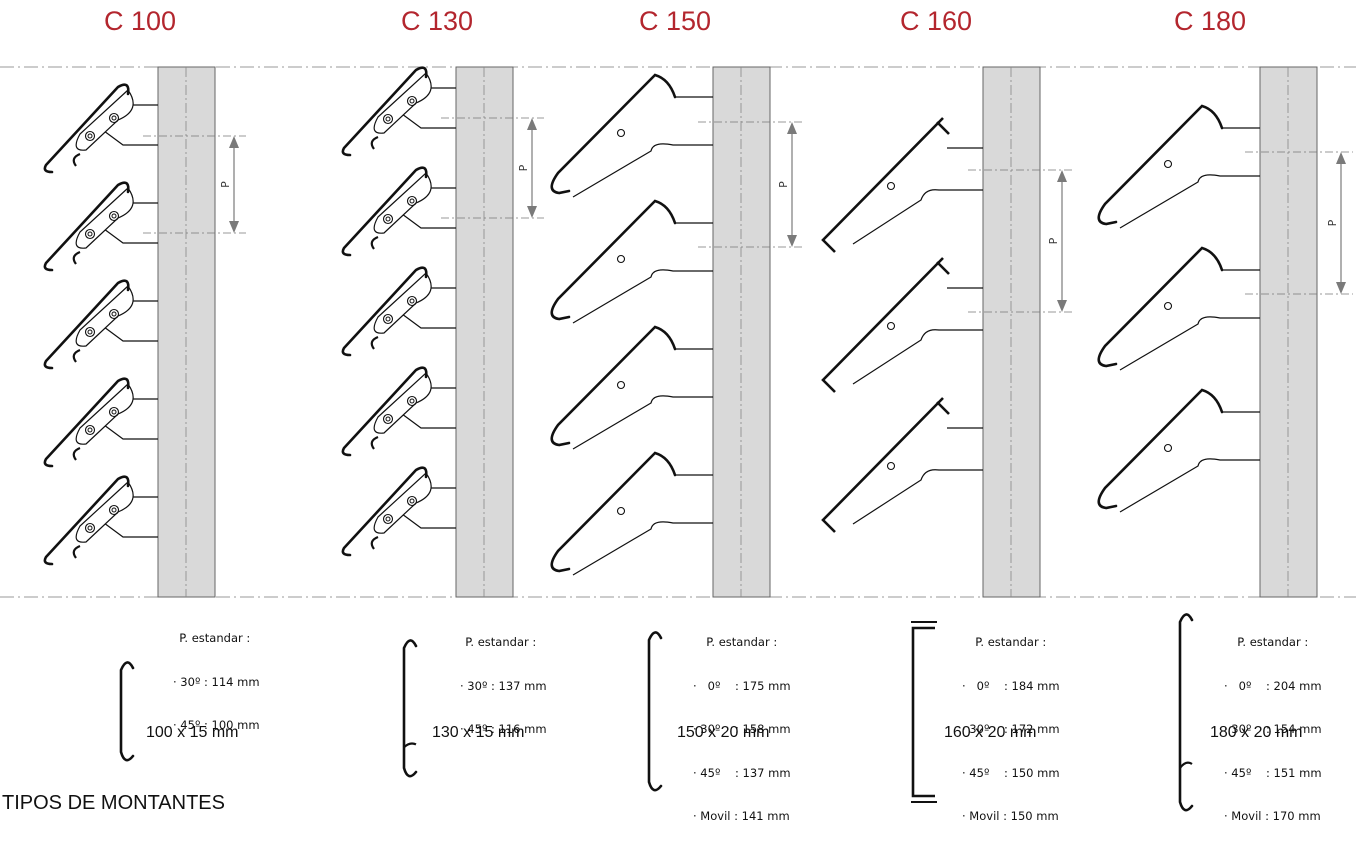  I want to click on std-pitch-row: · 0º : 175 mm, so click(742, 685).